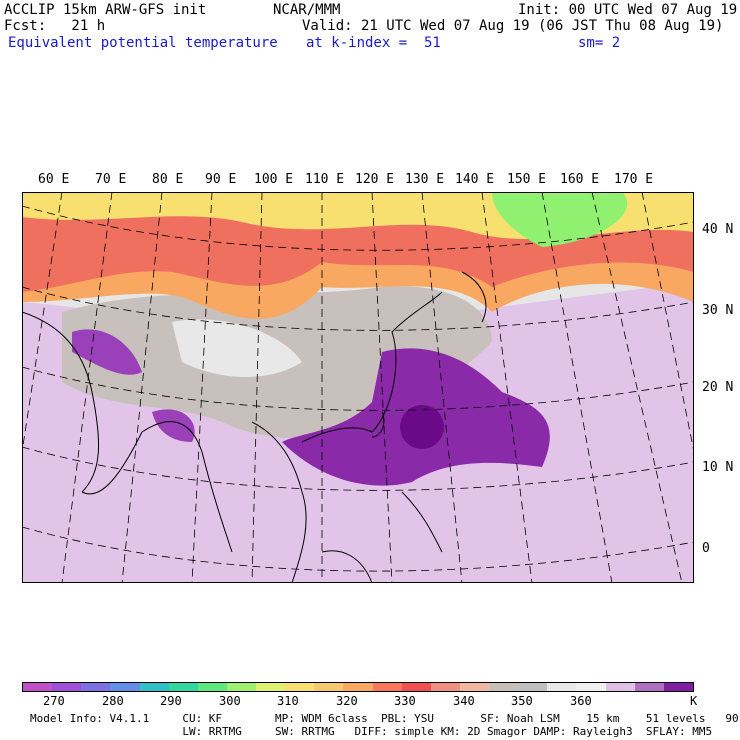 Image resolution: width=740 pixels, height=740 pixels. Describe the element at coordinates (581, 701) in the screenshot. I see `colorbar-tick: 360` at that location.